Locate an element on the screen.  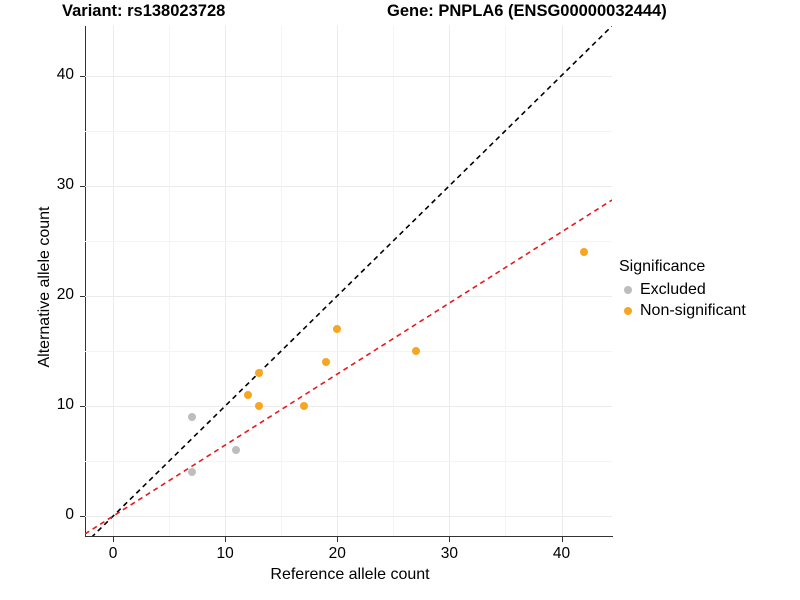
x-axis-tick-label: 20 is located at coordinates (337, 553).